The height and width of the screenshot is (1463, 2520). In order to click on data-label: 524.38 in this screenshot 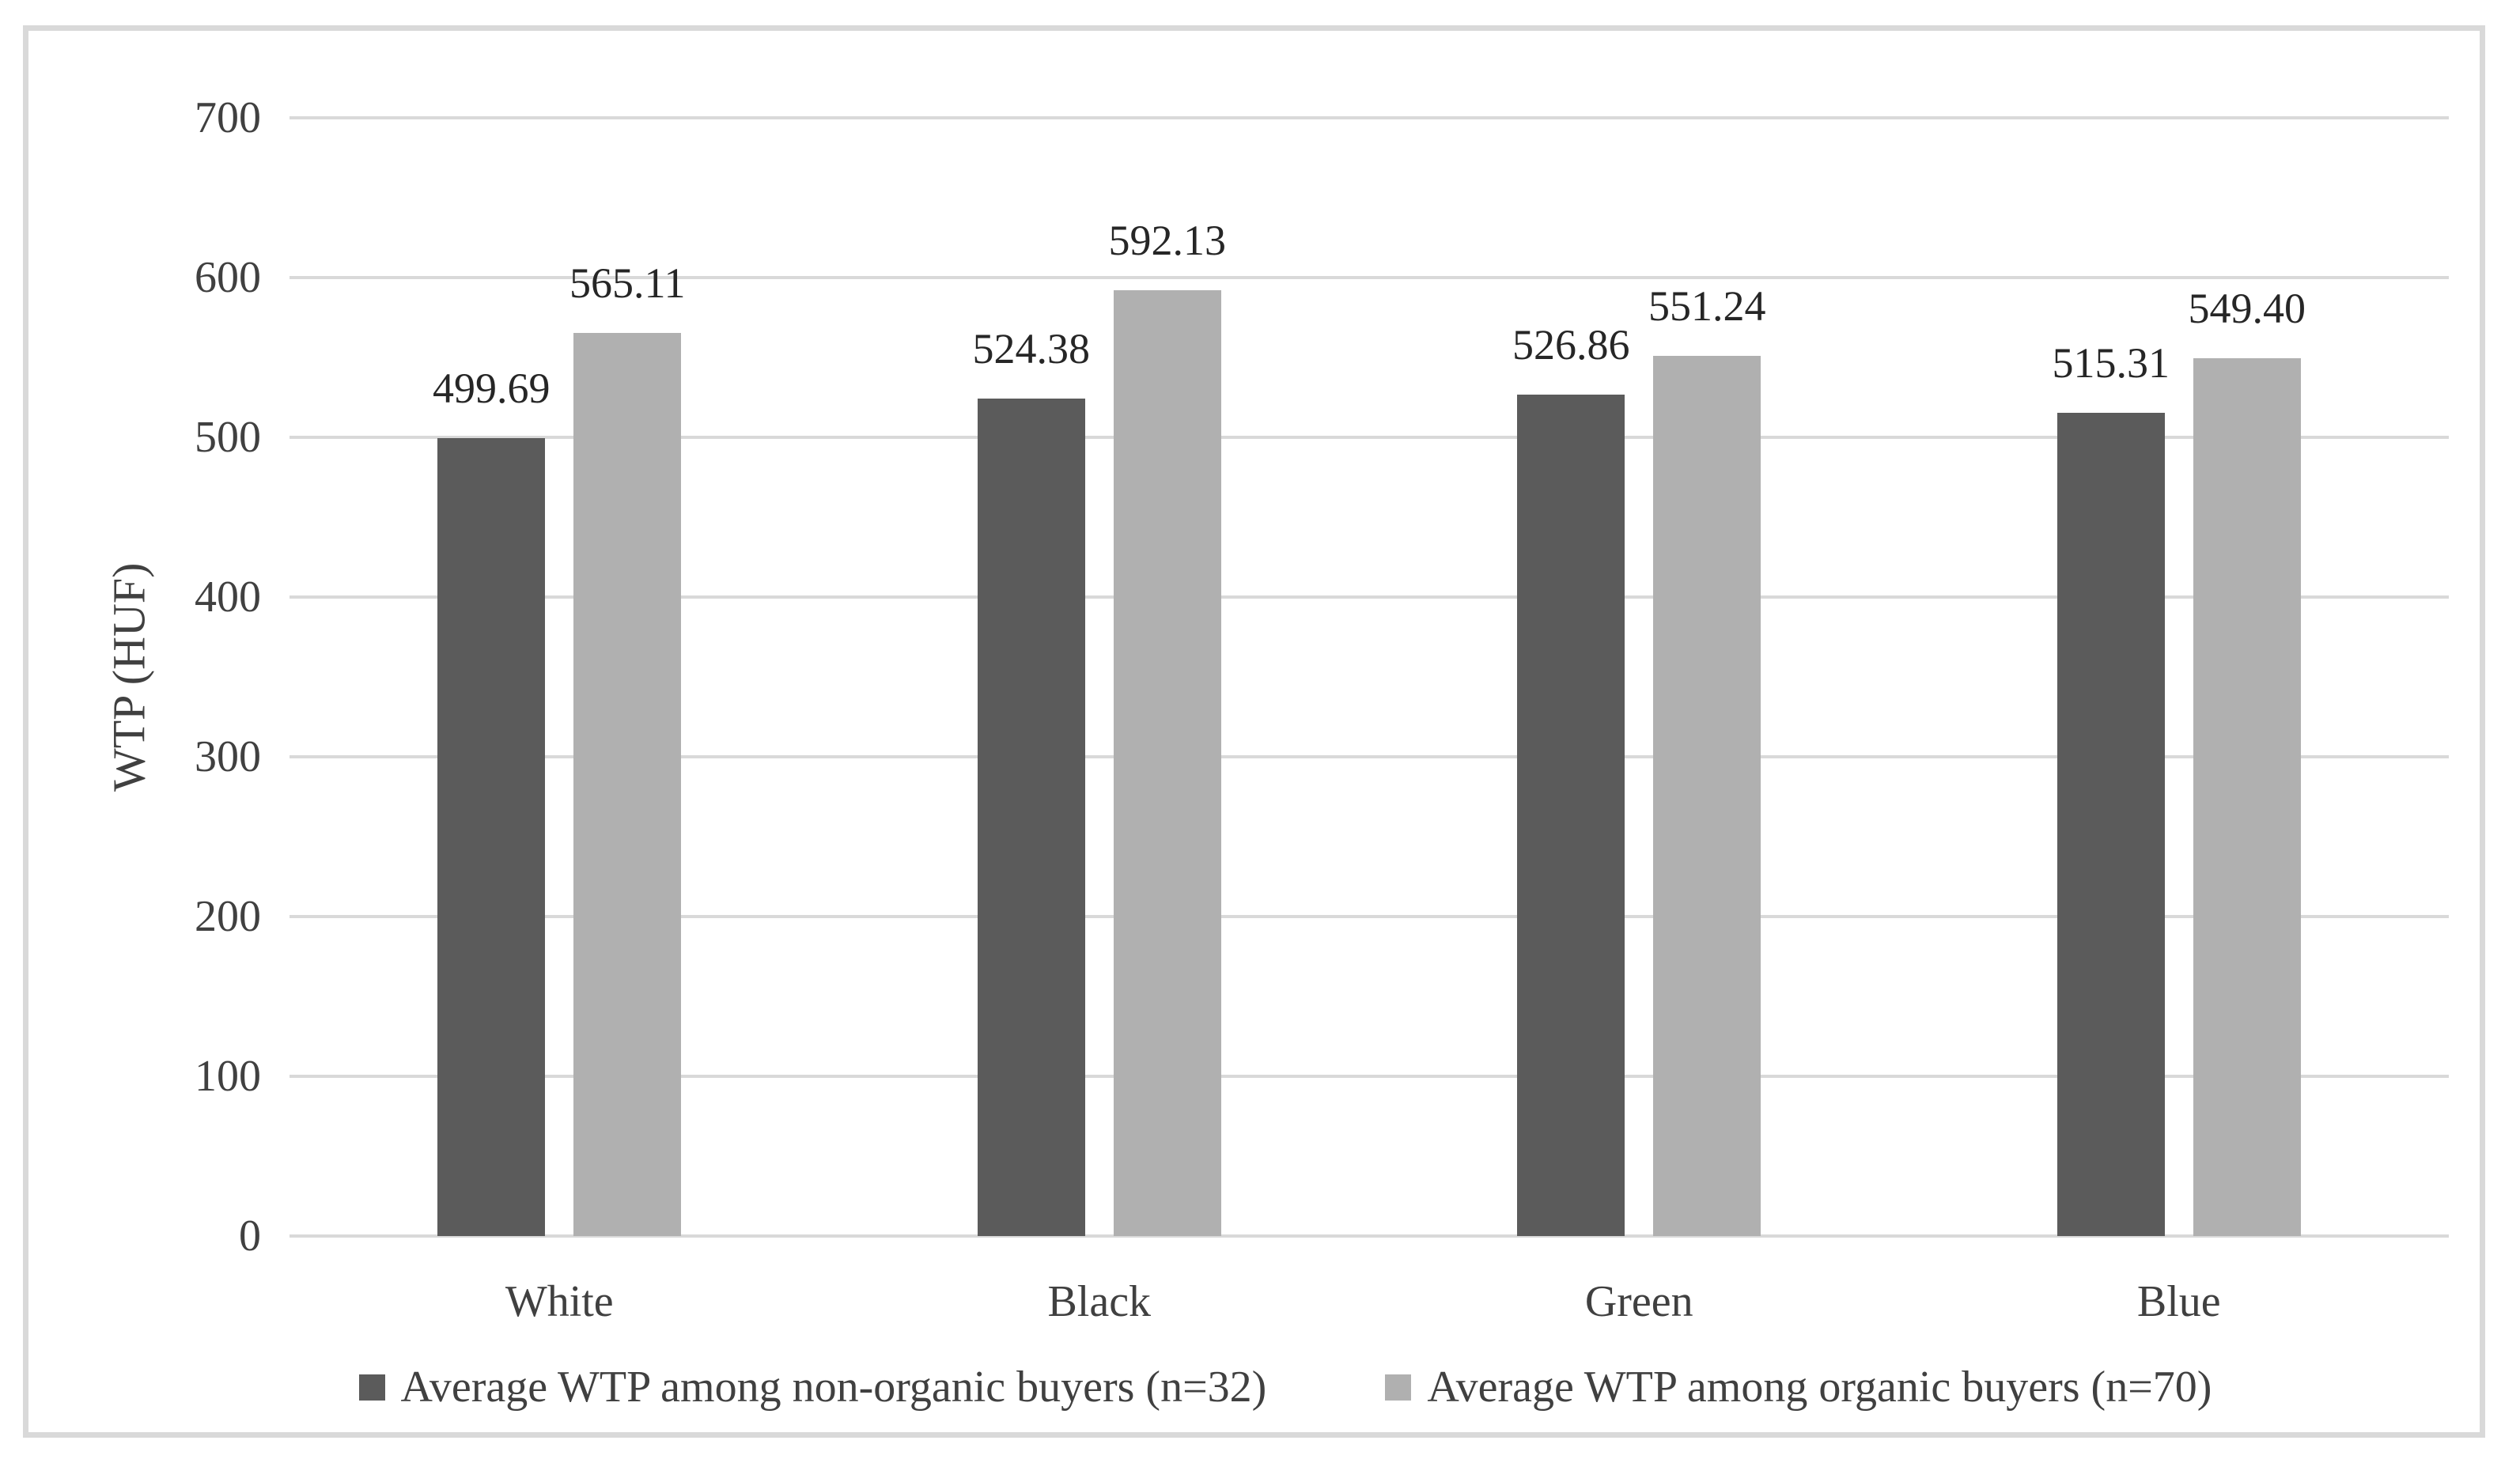, I will do `click(1031, 348)`.